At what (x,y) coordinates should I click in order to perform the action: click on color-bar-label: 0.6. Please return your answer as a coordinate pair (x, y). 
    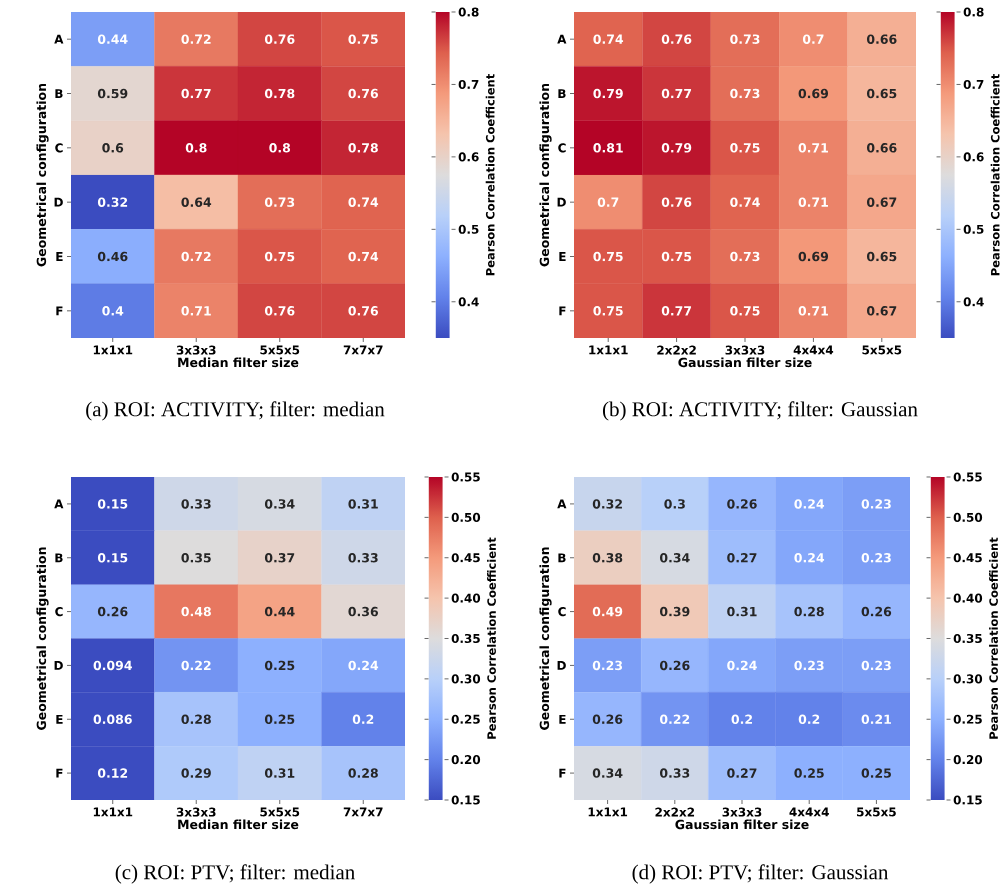
    Looking at the image, I should click on (973, 157).